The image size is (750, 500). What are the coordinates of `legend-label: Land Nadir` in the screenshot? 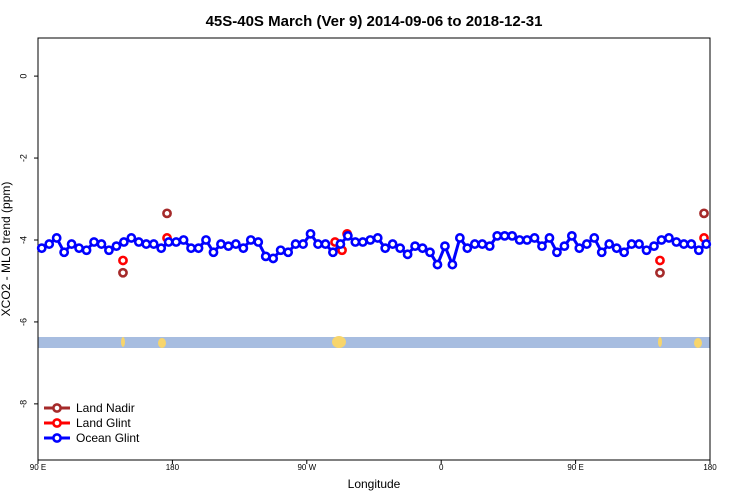 It's located at (105, 408).